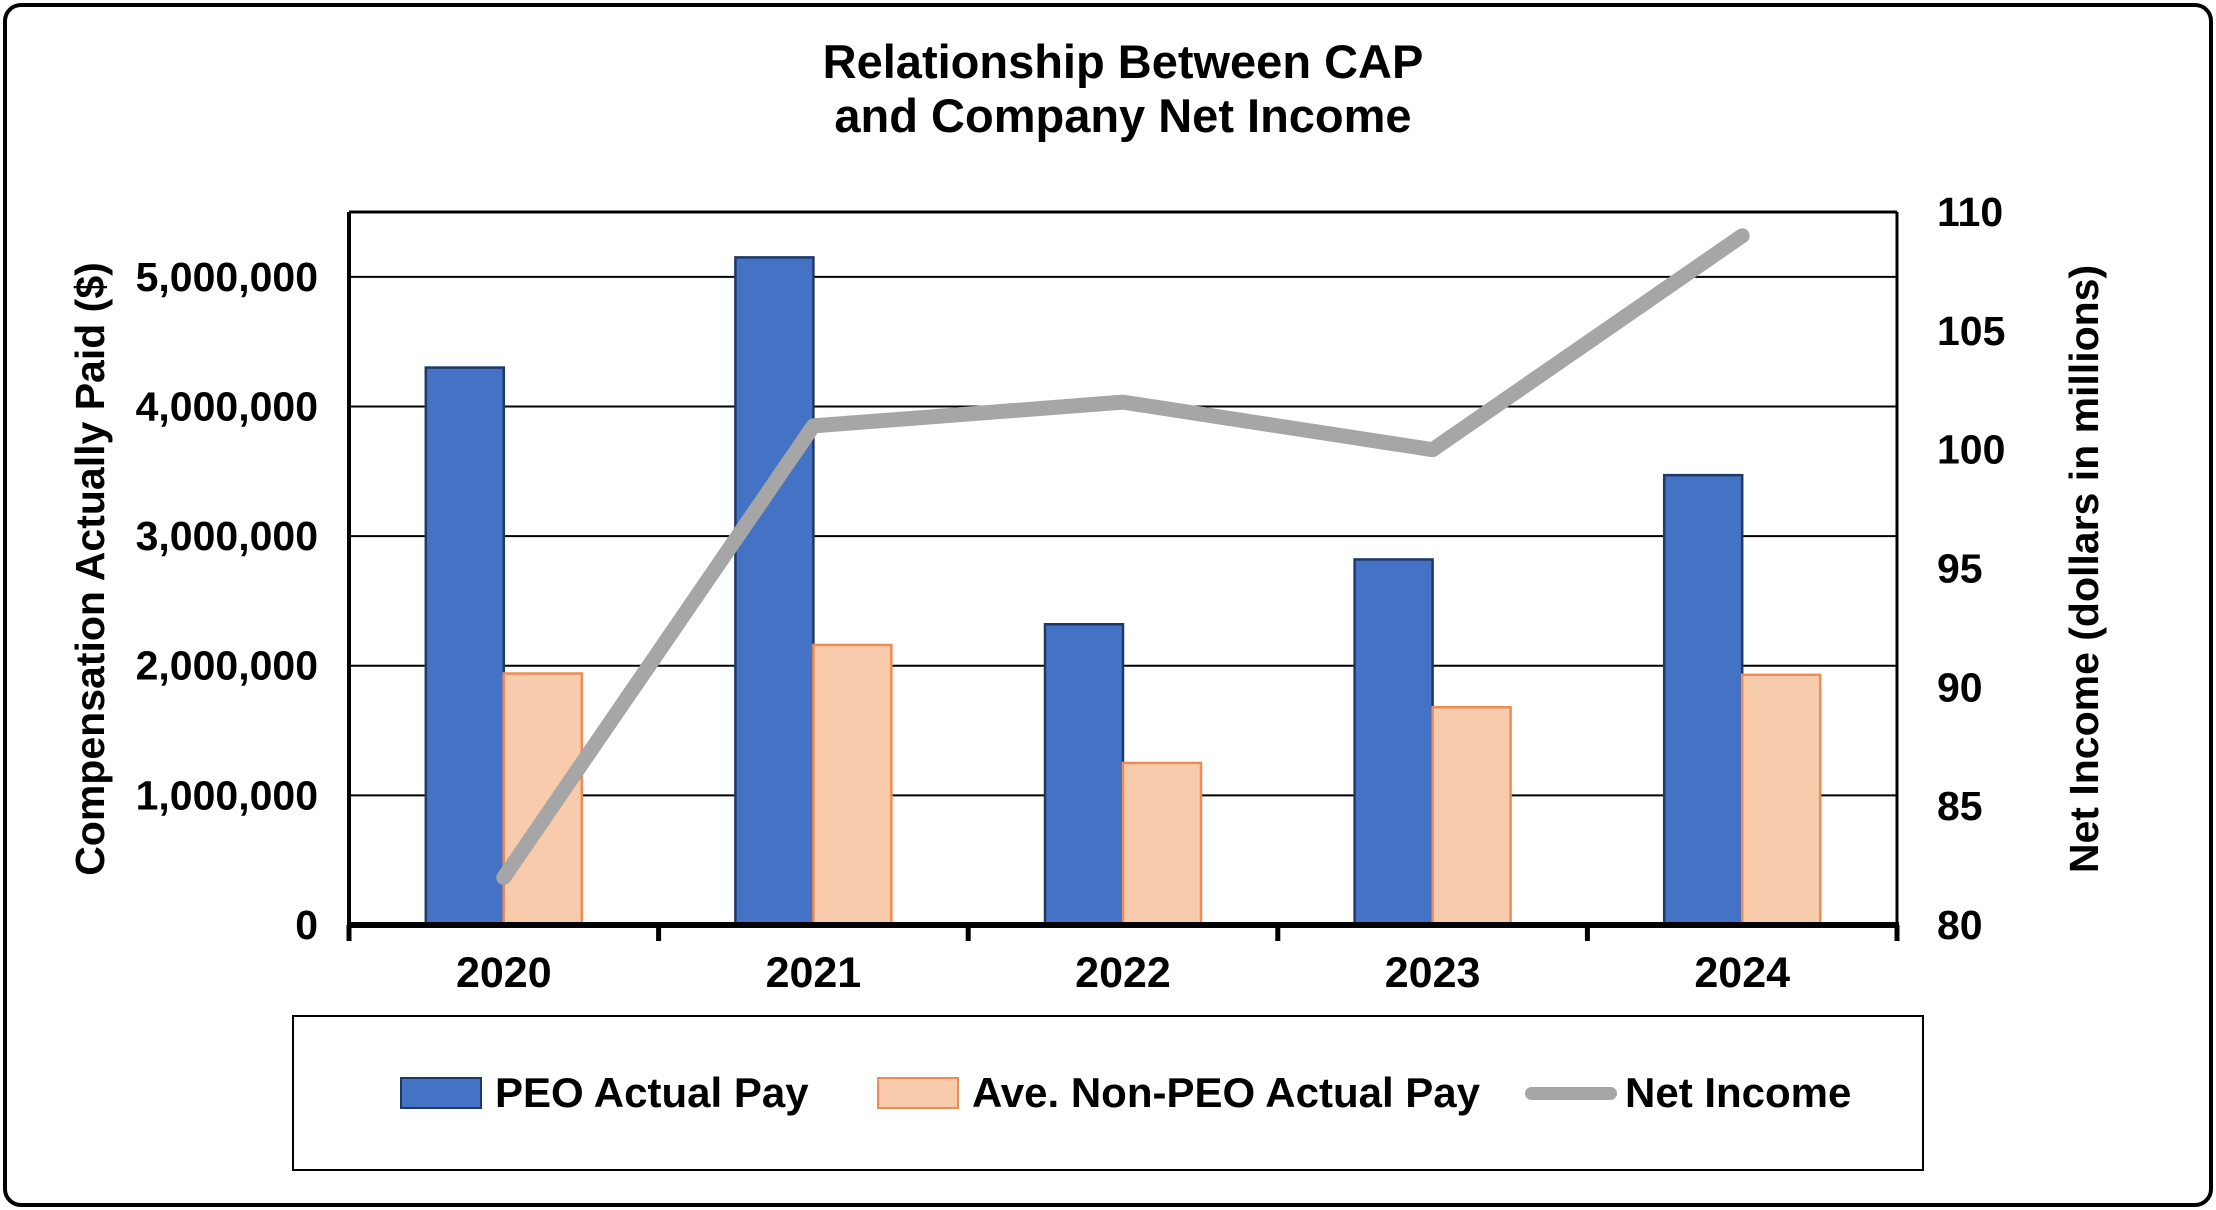 The image size is (2216, 1210). What do you see at coordinates (1226, 1092) in the screenshot?
I see `legend-label: Ave. Non-PEO Actual Pay` at bounding box center [1226, 1092].